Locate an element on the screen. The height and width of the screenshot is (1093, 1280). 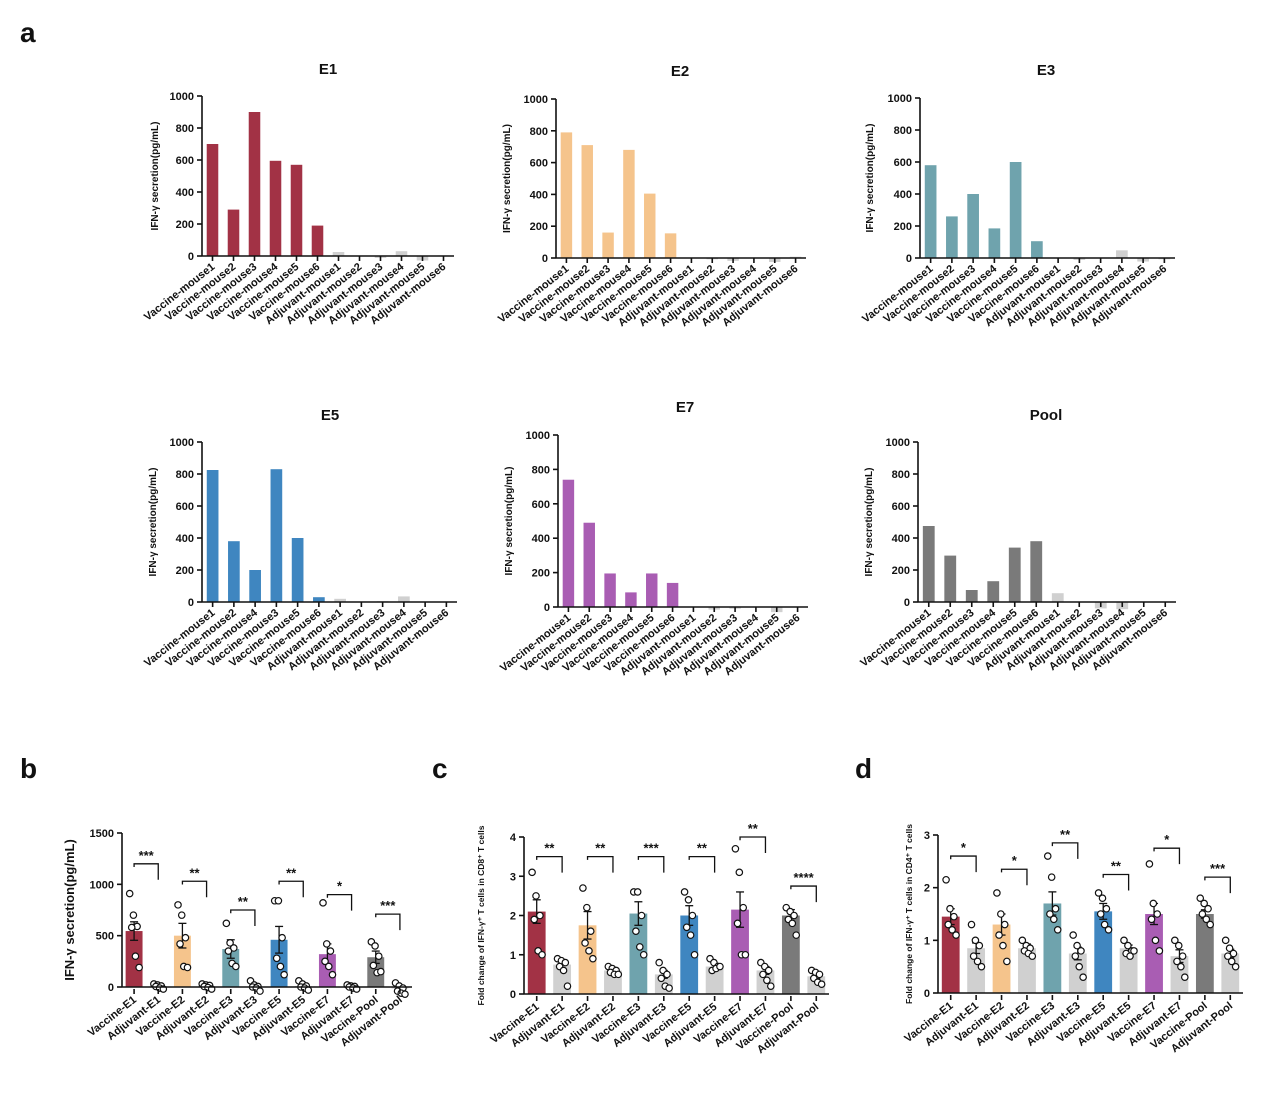
y-tick-label: 200 is located at coordinates (541, 574).